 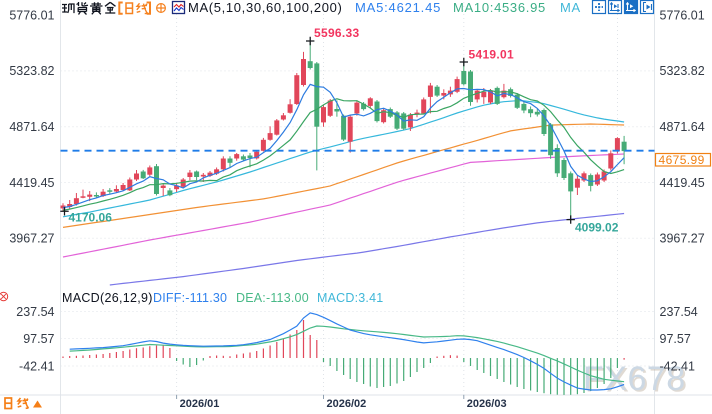 What do you see at coordinates (265, 7) in the screenshot?
I see `svg-text: MA(5,10,30,60,100,200)` at bounding box center [265, 7].